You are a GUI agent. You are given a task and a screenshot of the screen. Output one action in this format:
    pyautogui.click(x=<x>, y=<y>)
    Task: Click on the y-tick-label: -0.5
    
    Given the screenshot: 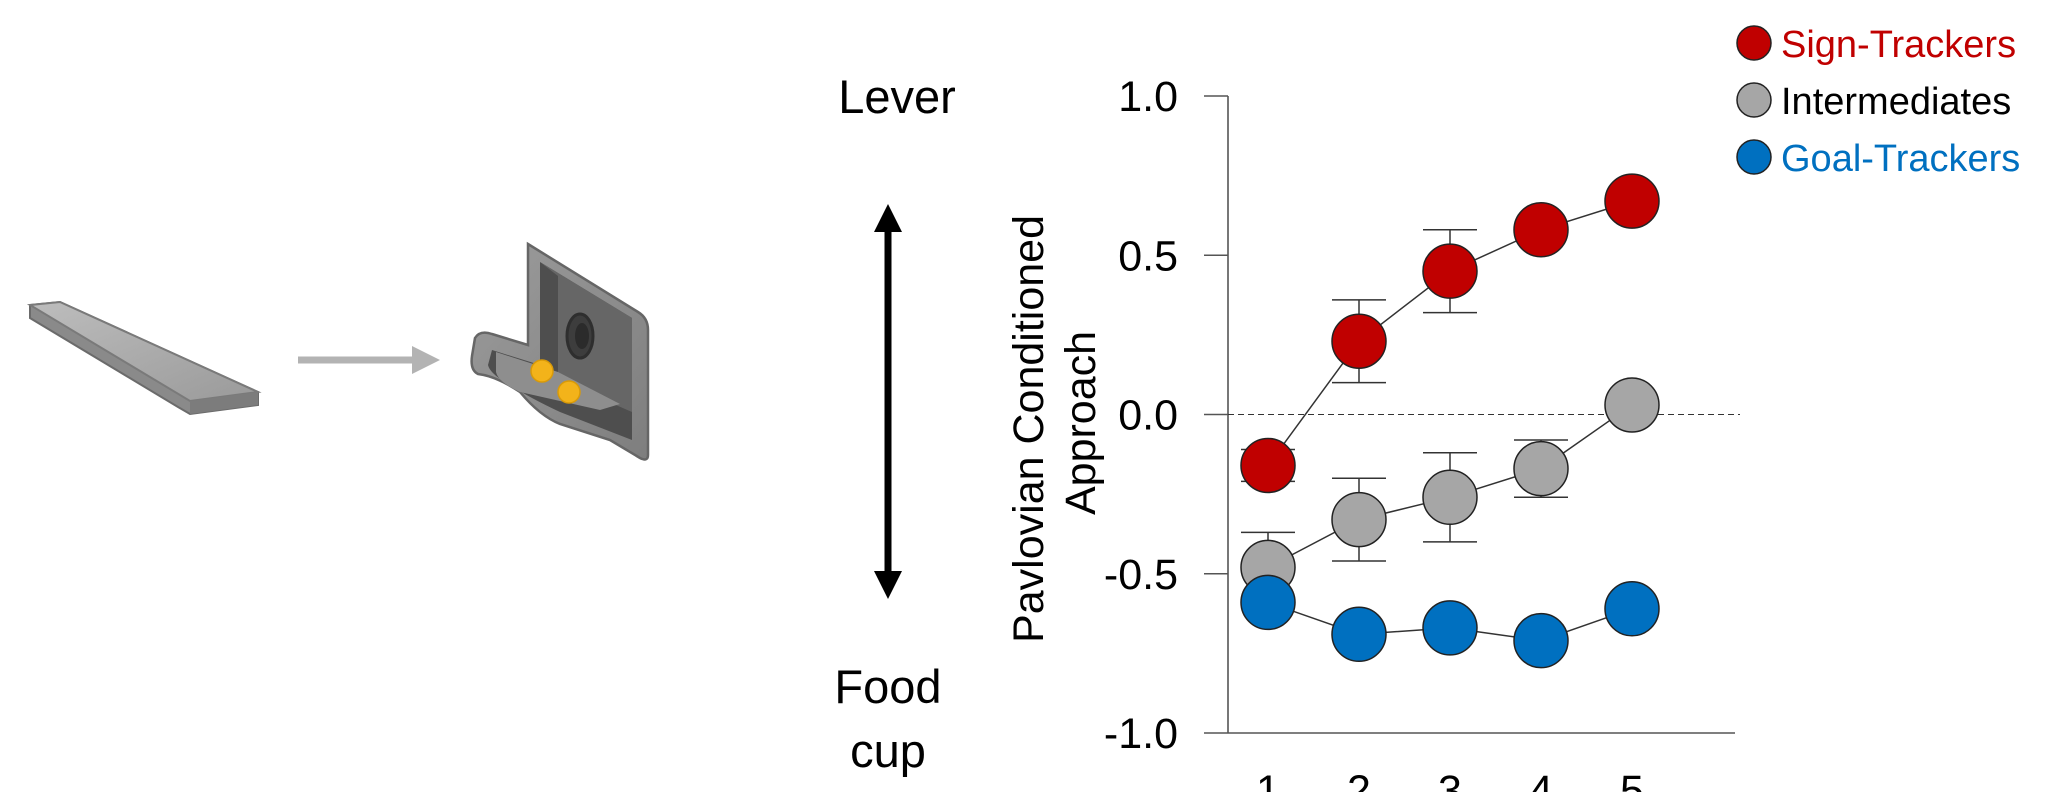 What is the action you would take?
    pyautogui.click(x=1141, y=575)
    